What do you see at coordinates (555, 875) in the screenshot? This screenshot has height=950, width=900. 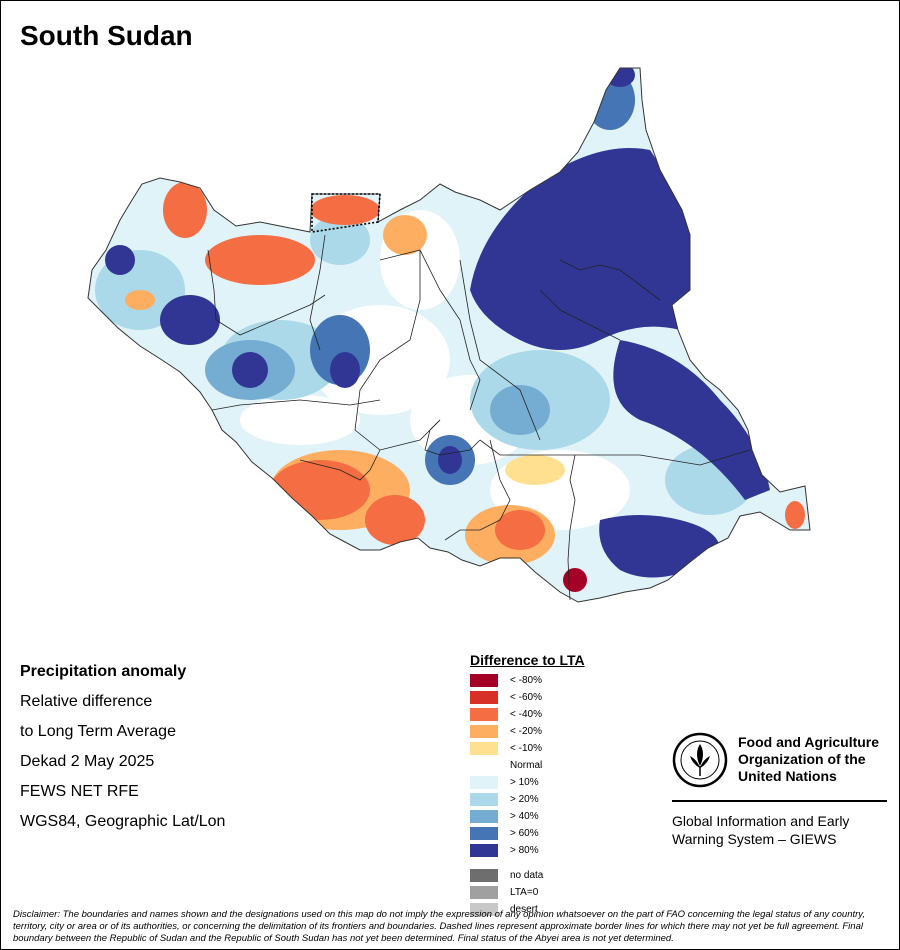 I see `legend-row: no data` at bounding box center [555, 875].